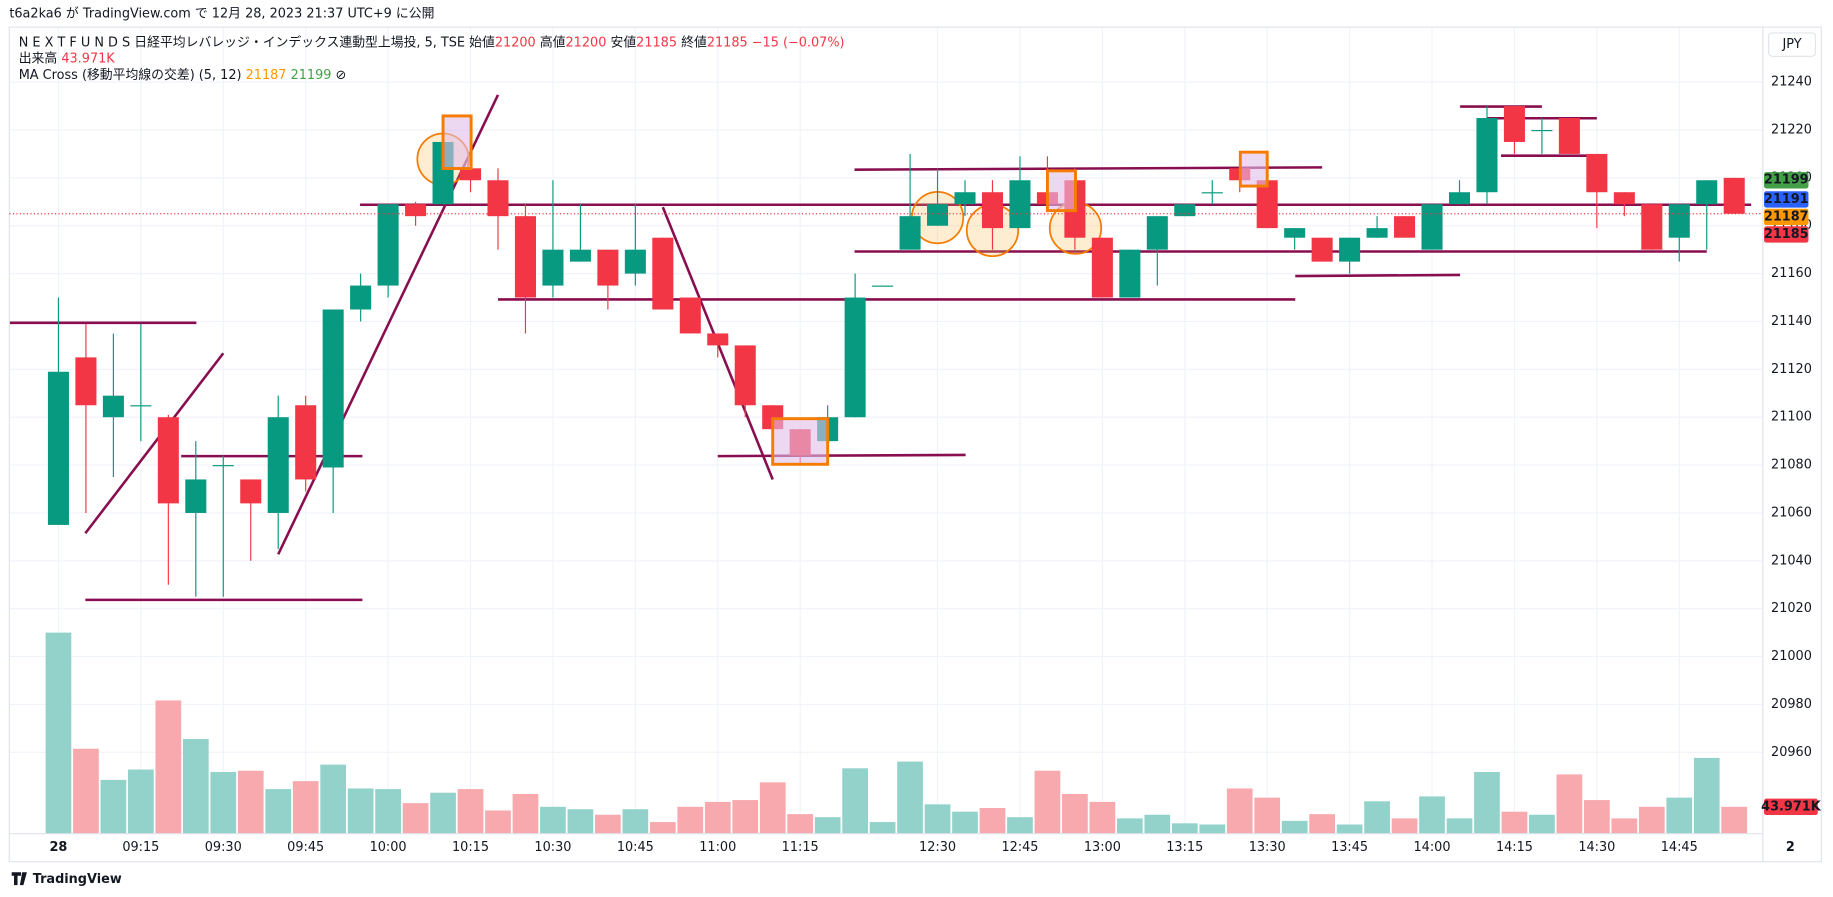 The width and height of the screenshot is (1833, 897). I want to click on brand-logo, so click(19, 879).